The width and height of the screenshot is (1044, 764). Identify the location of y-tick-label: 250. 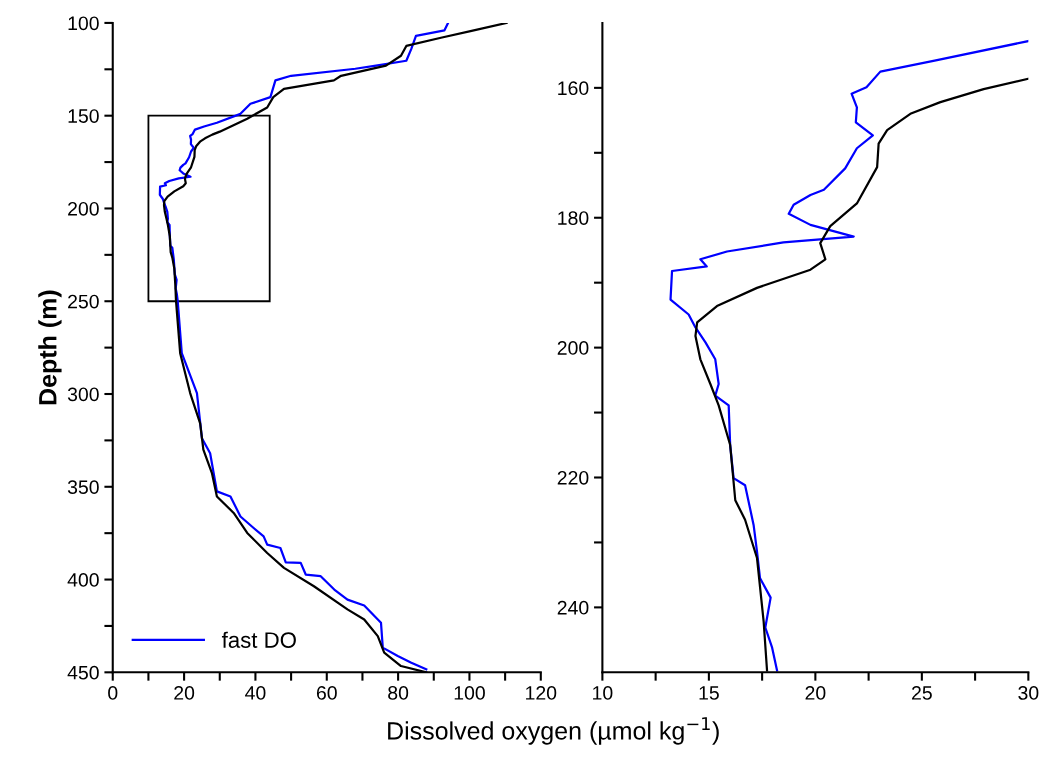
(83, 301).